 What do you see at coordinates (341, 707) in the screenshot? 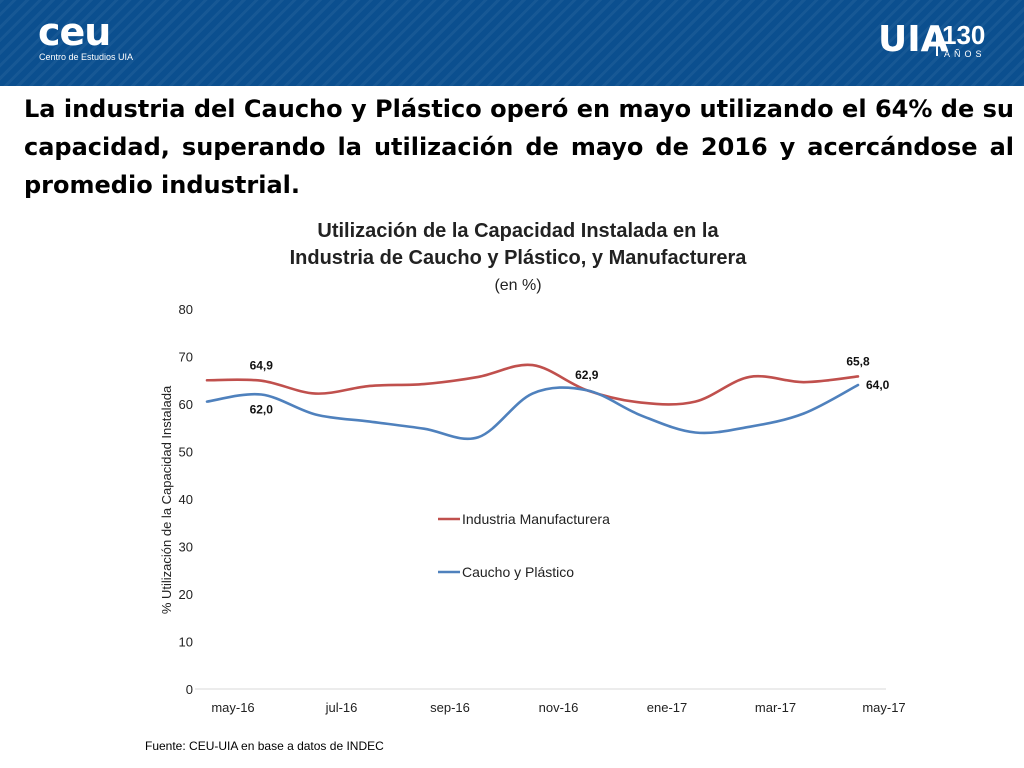
I see `x-tick-label: jul-16` at bounding box center [341, 707].